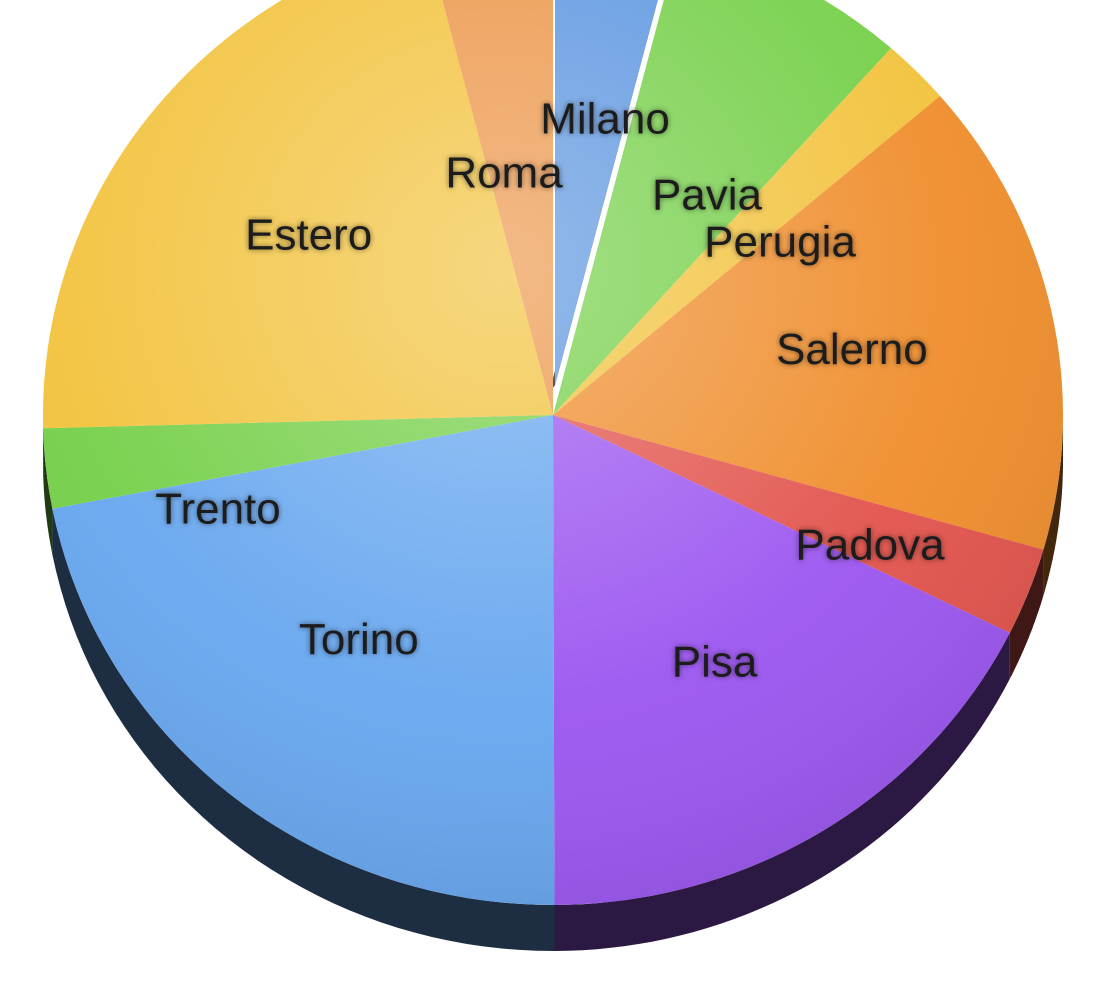 Image resolution: width=1107 pixels, height=1002 pixels. I want to click on pie-label-perugia: Perugia, so click(780, 242).